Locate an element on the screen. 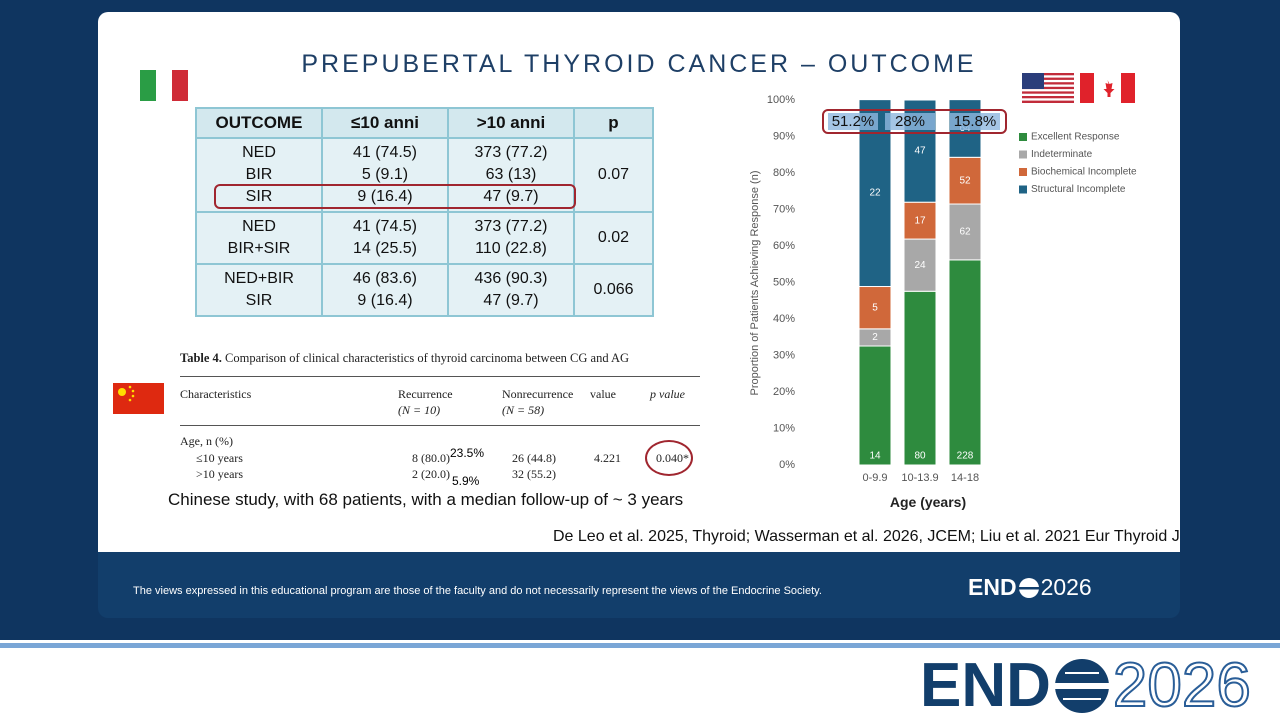 This screenshot has height=720, width=1280. y-tick-label: 50% is located at coordinates (784, 282).